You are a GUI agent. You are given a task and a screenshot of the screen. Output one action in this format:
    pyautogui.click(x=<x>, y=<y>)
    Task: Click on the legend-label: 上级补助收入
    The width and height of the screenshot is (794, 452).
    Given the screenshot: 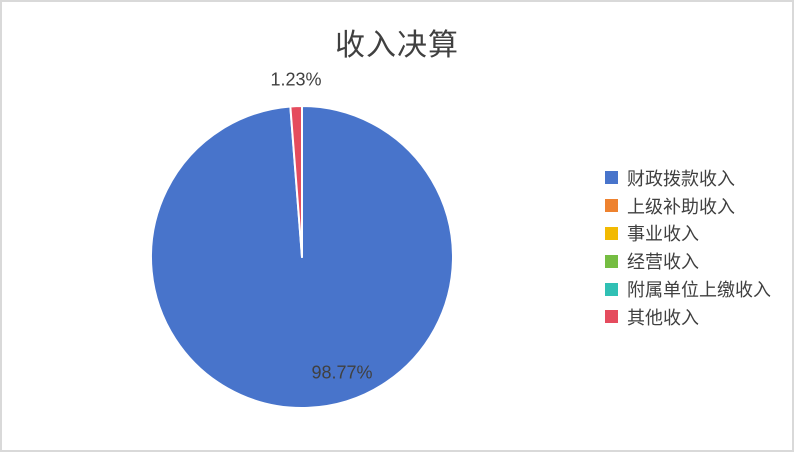 What is the action you would take?
    pyautogui.click(x=681, y=206)
    